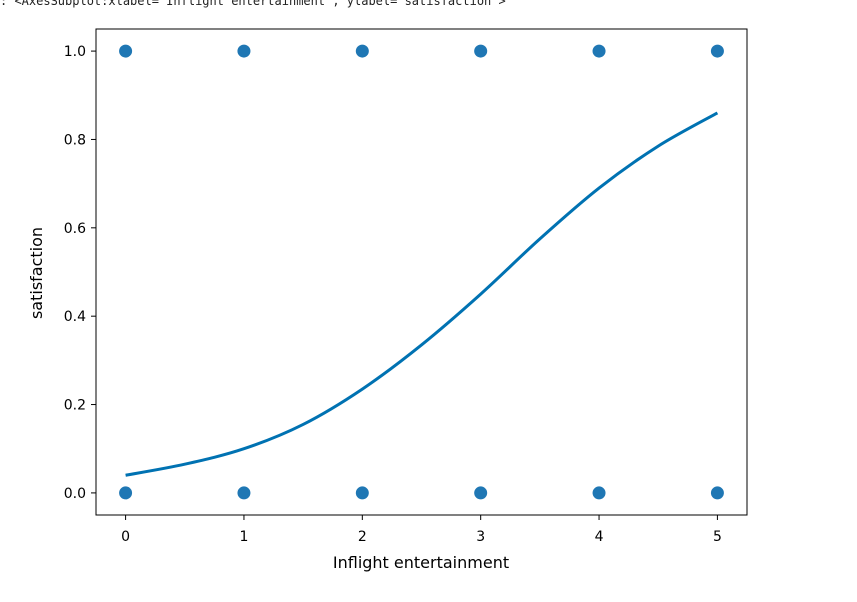 The height and width of the screenshot is (602, 857). What do you see at coordinates (75, 494) in the screenshot?
I see `y-tick-label: 0.0` at bounding box center [75, 494].